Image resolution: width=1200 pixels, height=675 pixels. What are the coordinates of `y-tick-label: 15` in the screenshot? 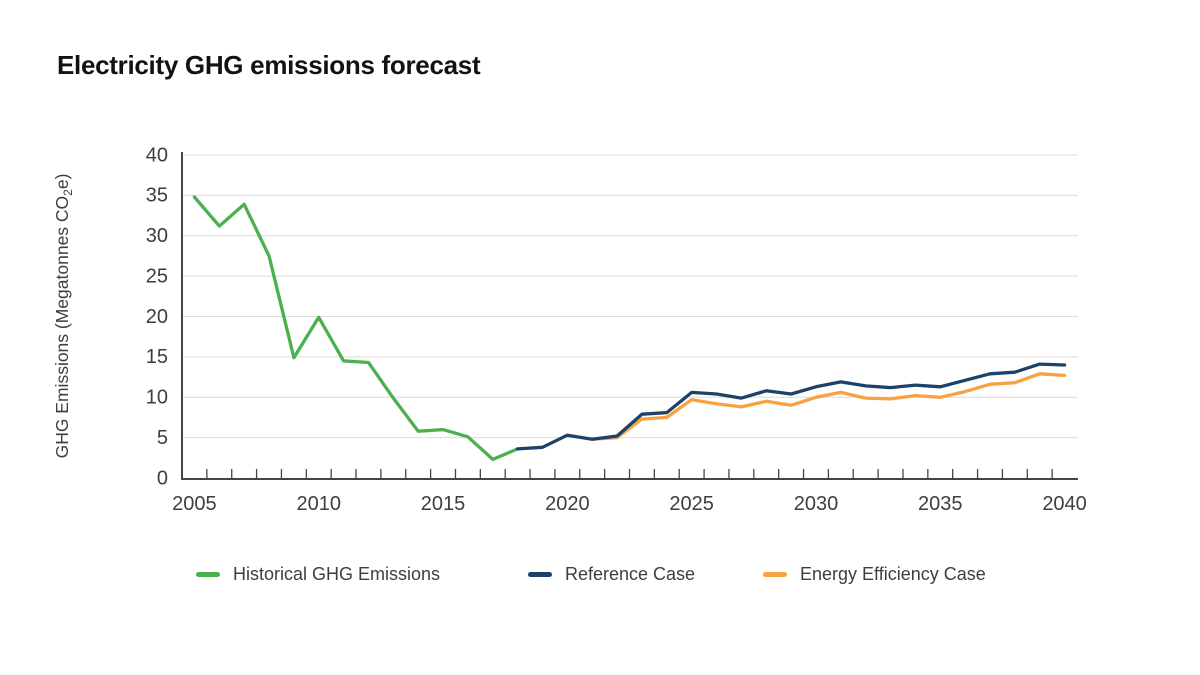 It's located at (157, 357).